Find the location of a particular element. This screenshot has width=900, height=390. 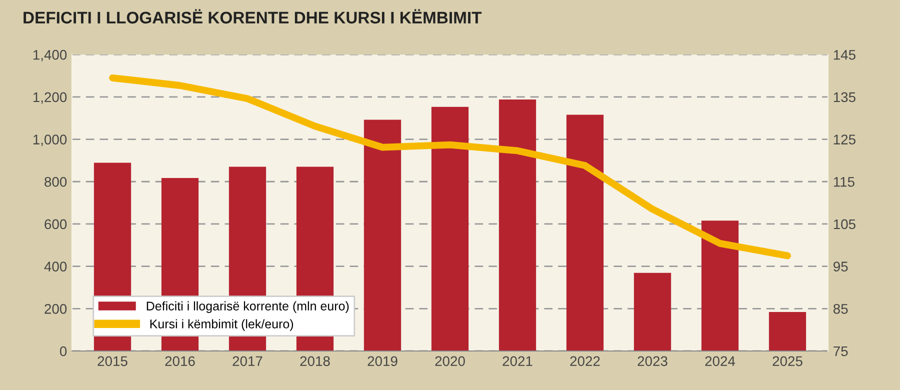

y2-tick-label: 75 is located at coordinates (841, 351).